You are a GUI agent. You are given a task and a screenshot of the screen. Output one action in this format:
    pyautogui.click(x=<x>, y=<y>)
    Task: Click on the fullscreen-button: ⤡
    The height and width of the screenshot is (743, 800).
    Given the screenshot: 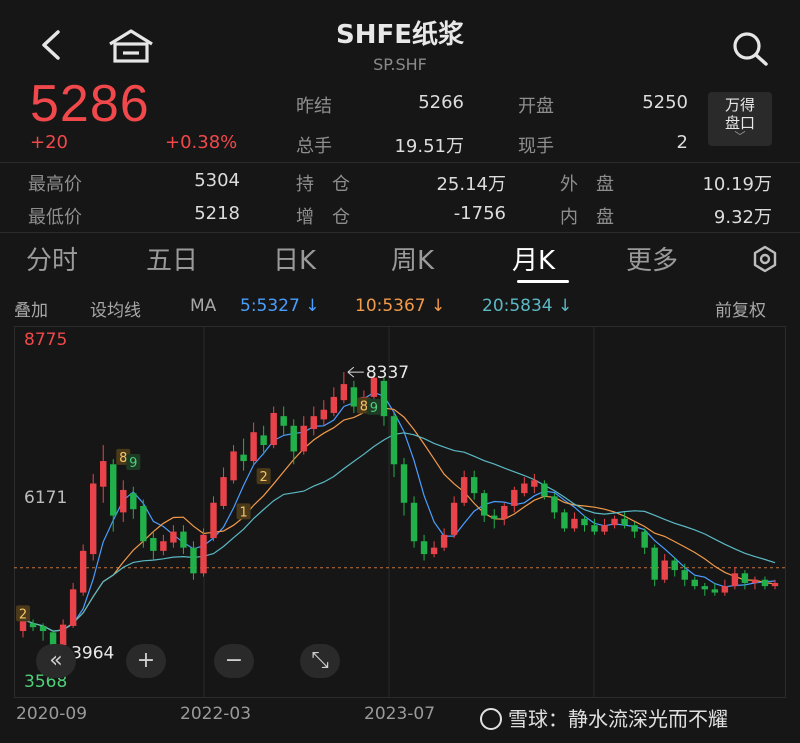 What is the action you would take?
    pyautogui.click(x=320, y=661)
    